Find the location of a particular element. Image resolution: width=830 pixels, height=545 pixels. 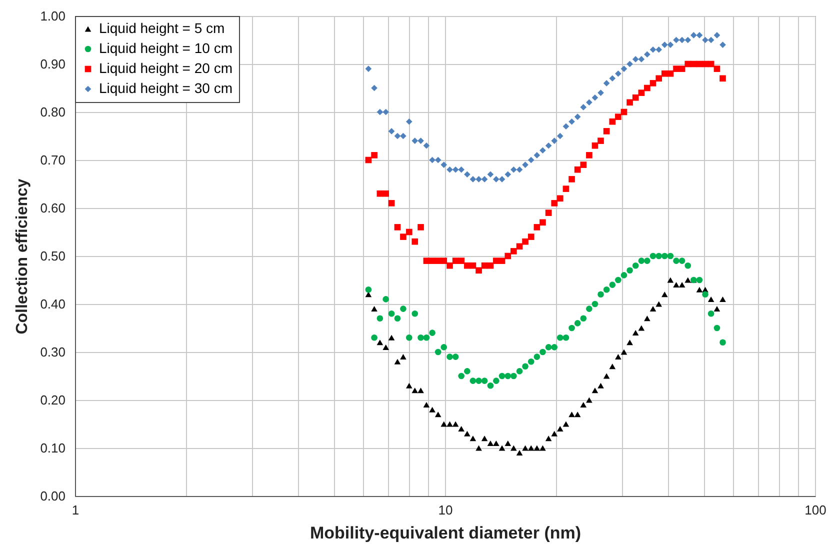

x-tick-label: 100 is located at coordinates (815, 510).